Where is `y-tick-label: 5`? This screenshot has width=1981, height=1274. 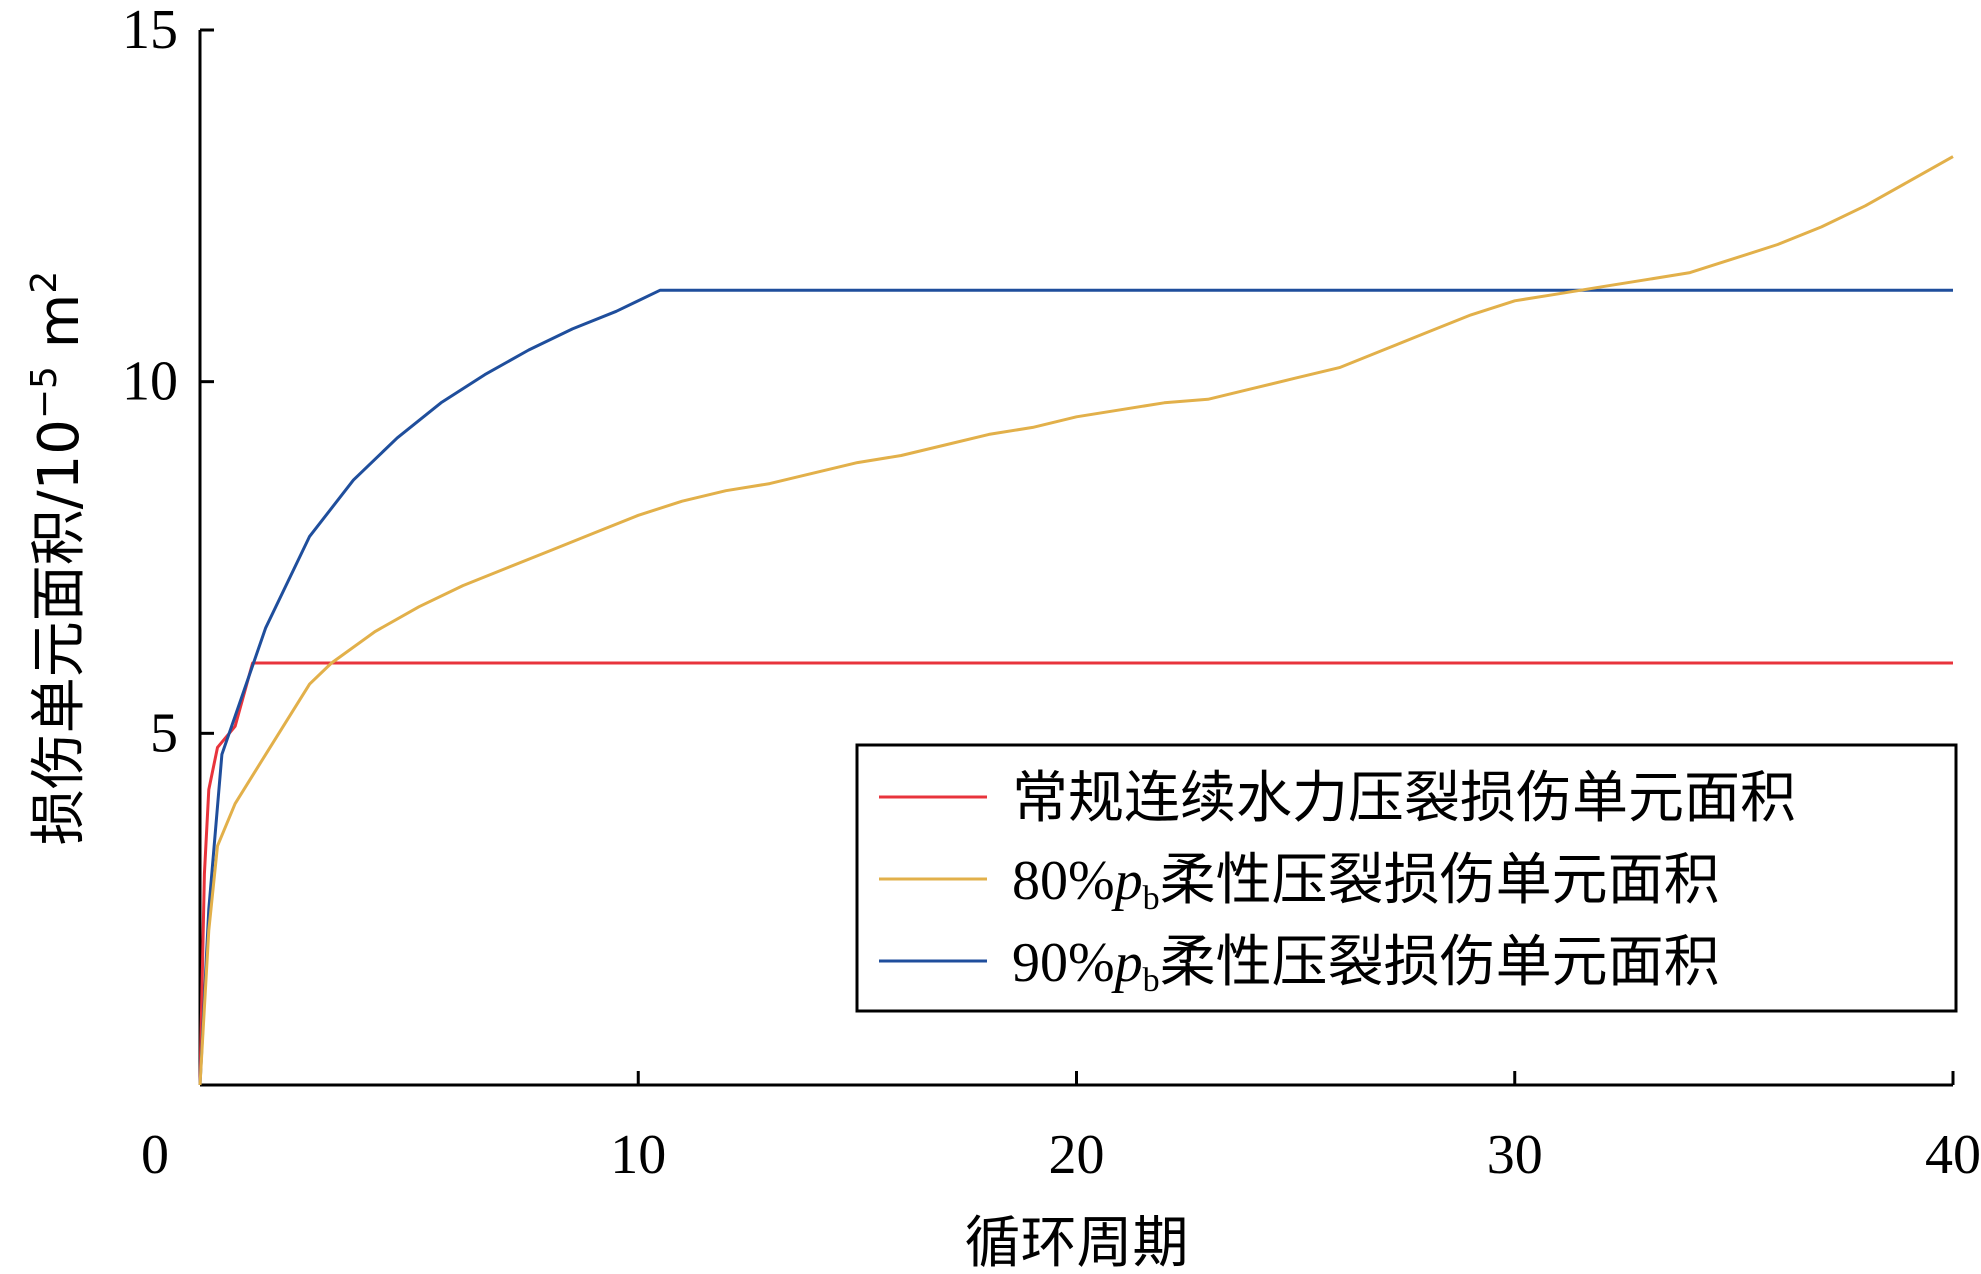
y-tick-label: 5 is located at coordinates (164, 733).